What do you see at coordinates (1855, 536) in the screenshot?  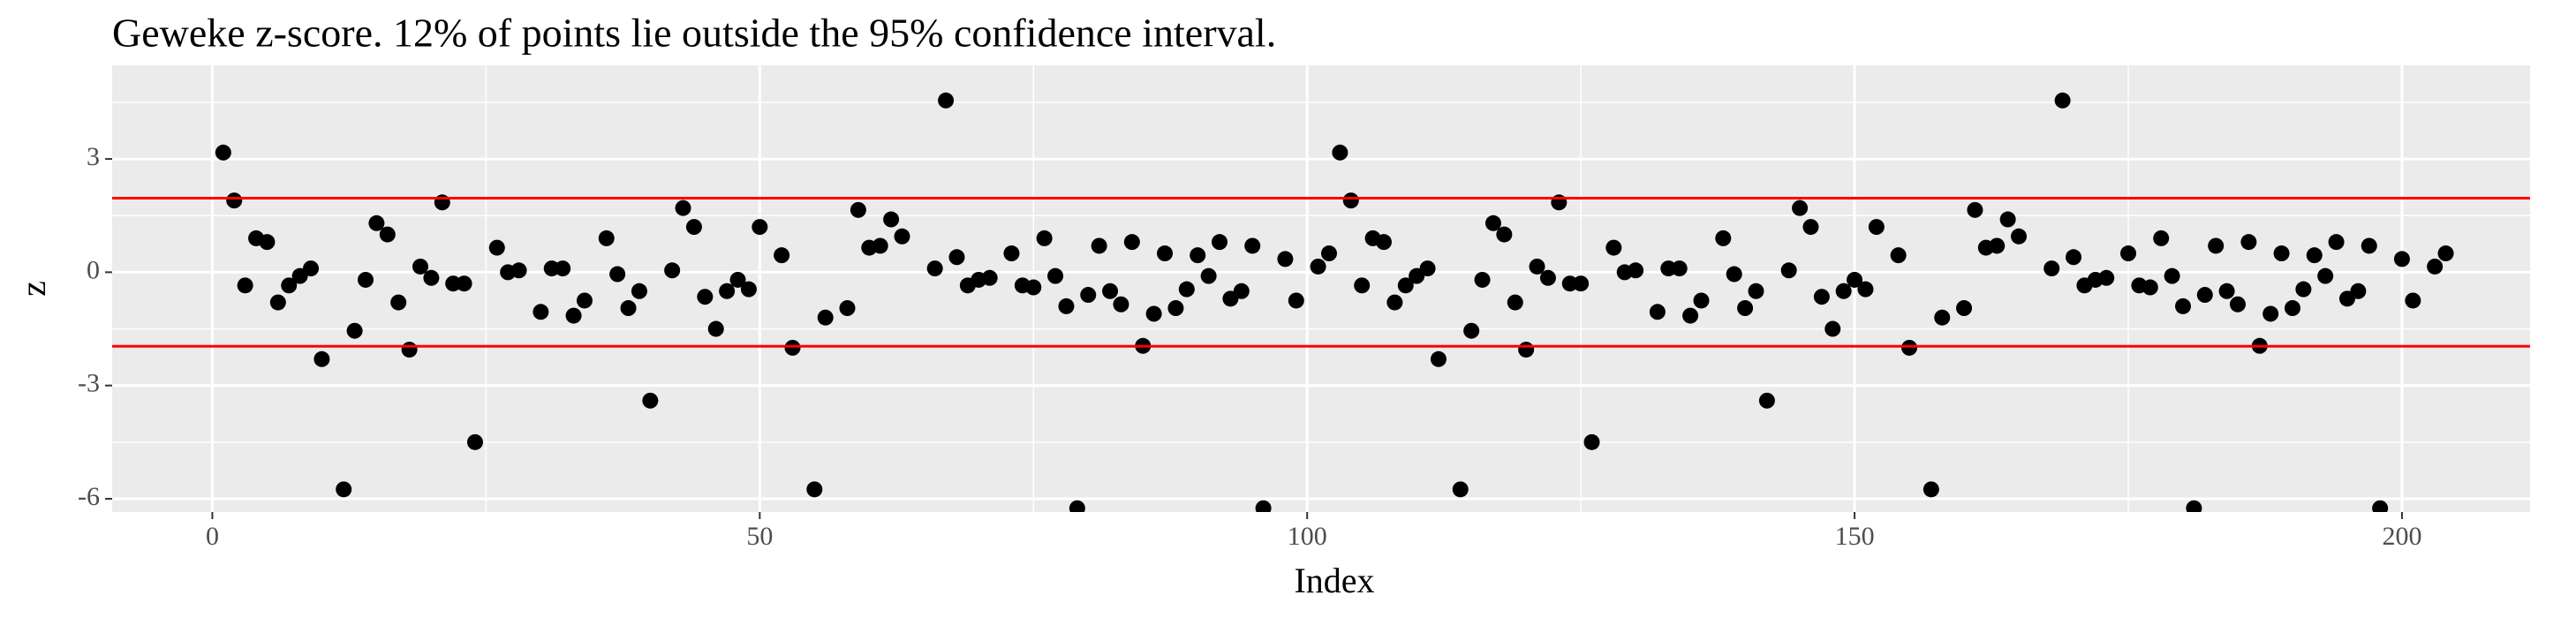 I see `x-tick-label: 150` at bounding box center [1855, 536].